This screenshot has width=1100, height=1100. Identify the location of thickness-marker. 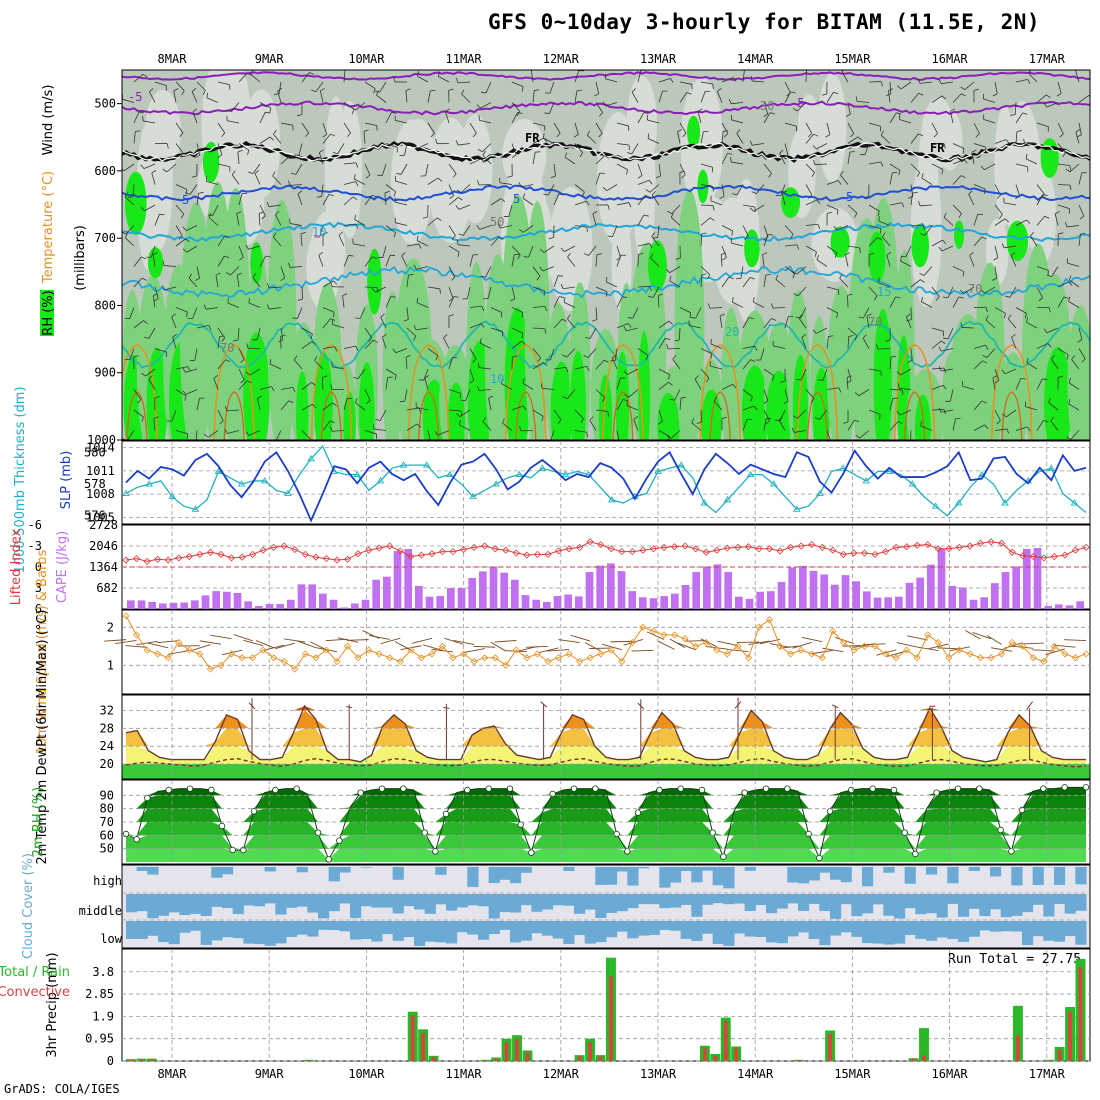
(727, 499).